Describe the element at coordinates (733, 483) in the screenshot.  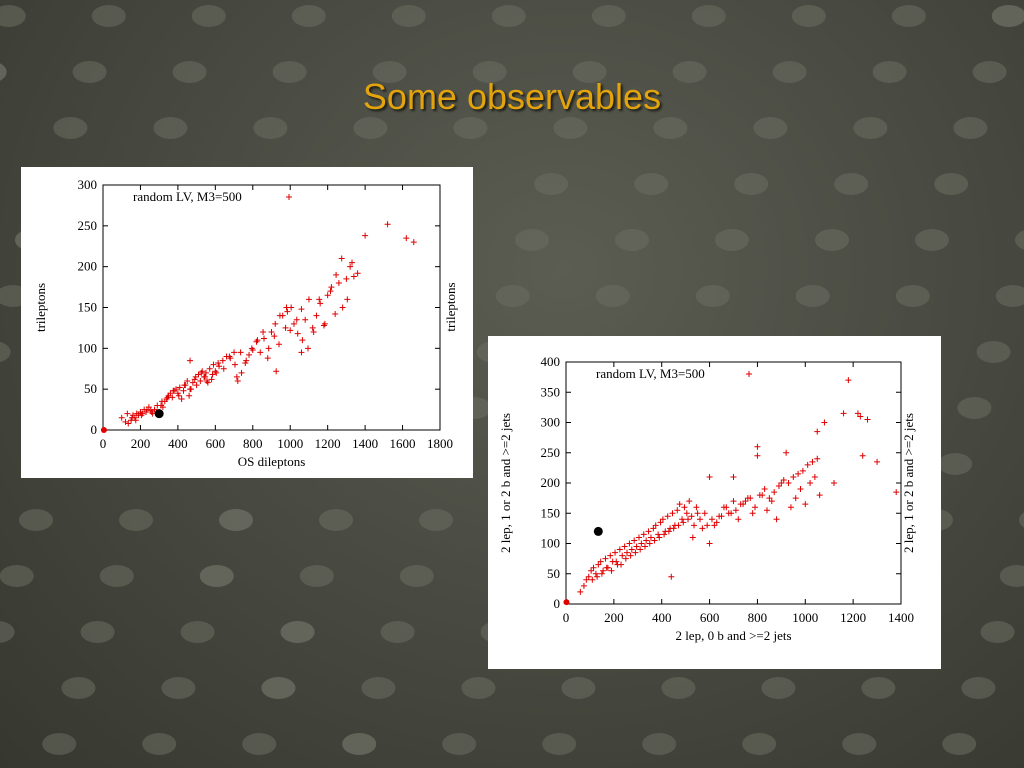
I see `plot-frame` at that location.